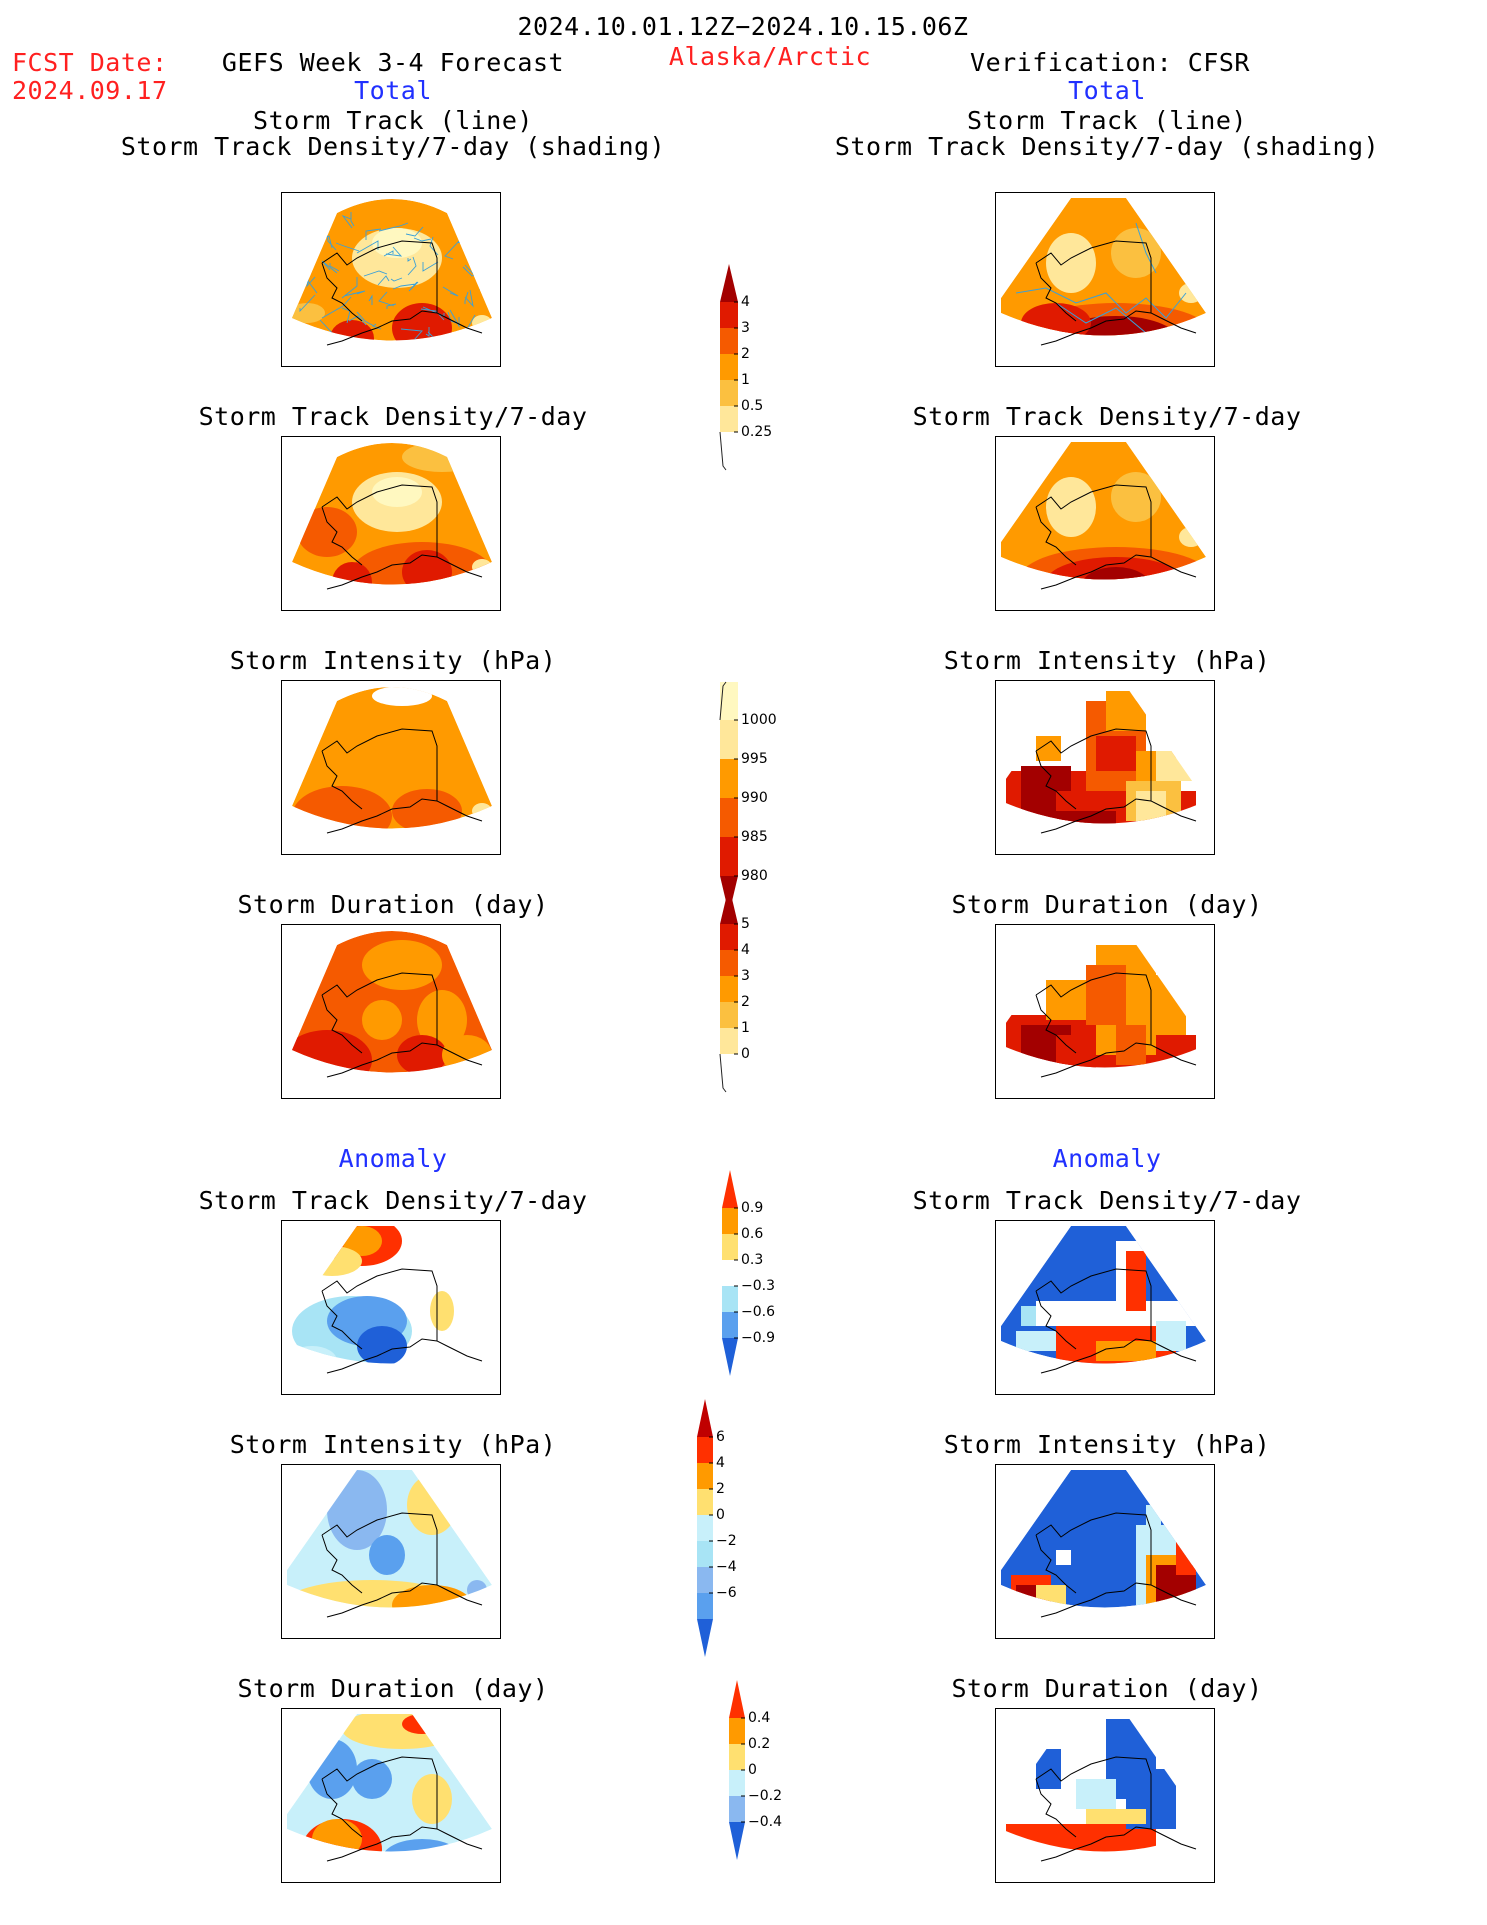 The width and height of the screenshot is (1487, 1925). What do you see at coordinates (758, 1015) in the screenshot?
I see `colorbar-duration-total: 5 4 3 2 1 0` at bounding box center [758, 1015].